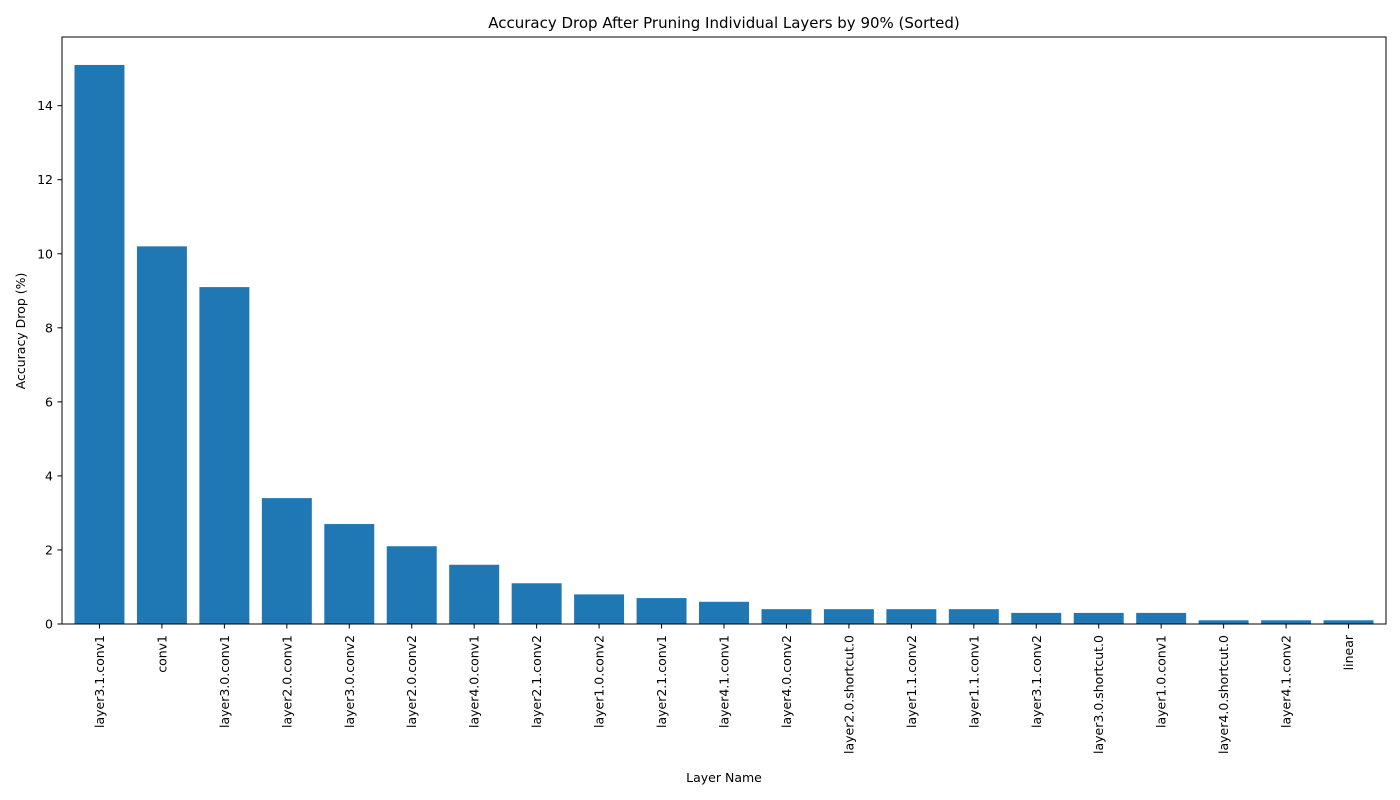 The width and height of the screenshot is (1400, 800). What do you see at coordinates (1348, 652) in the screenshot?
I see `x-tick-label: linear` at bounding box center [1348, 652].